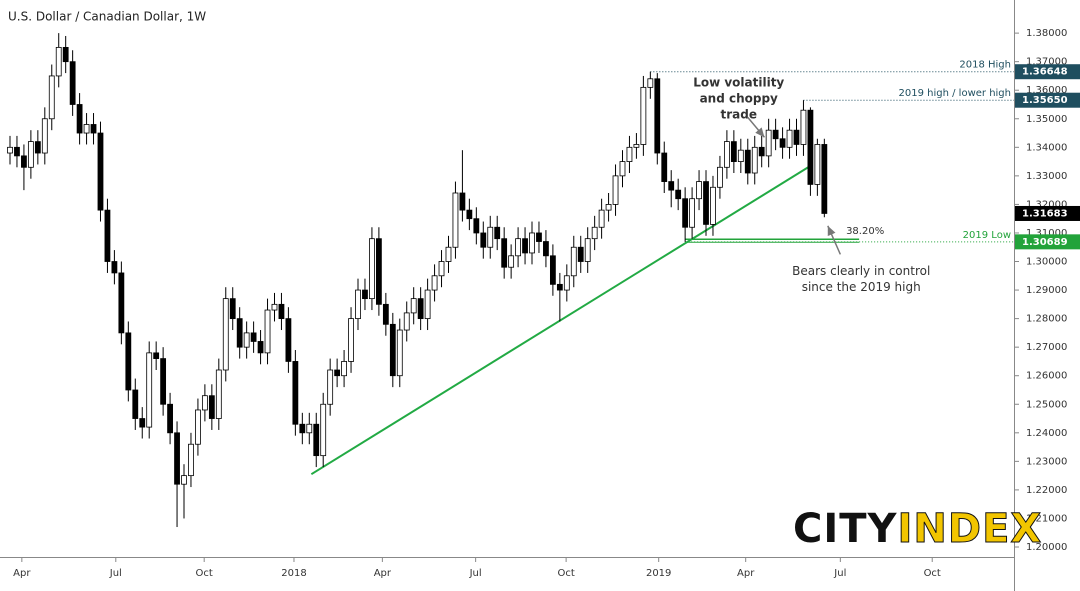 The image size is (1080, 591). Describe the element at coordinates (1046, 62) in the screenshot. I see `y-tick-label: 1.37000` at that location.